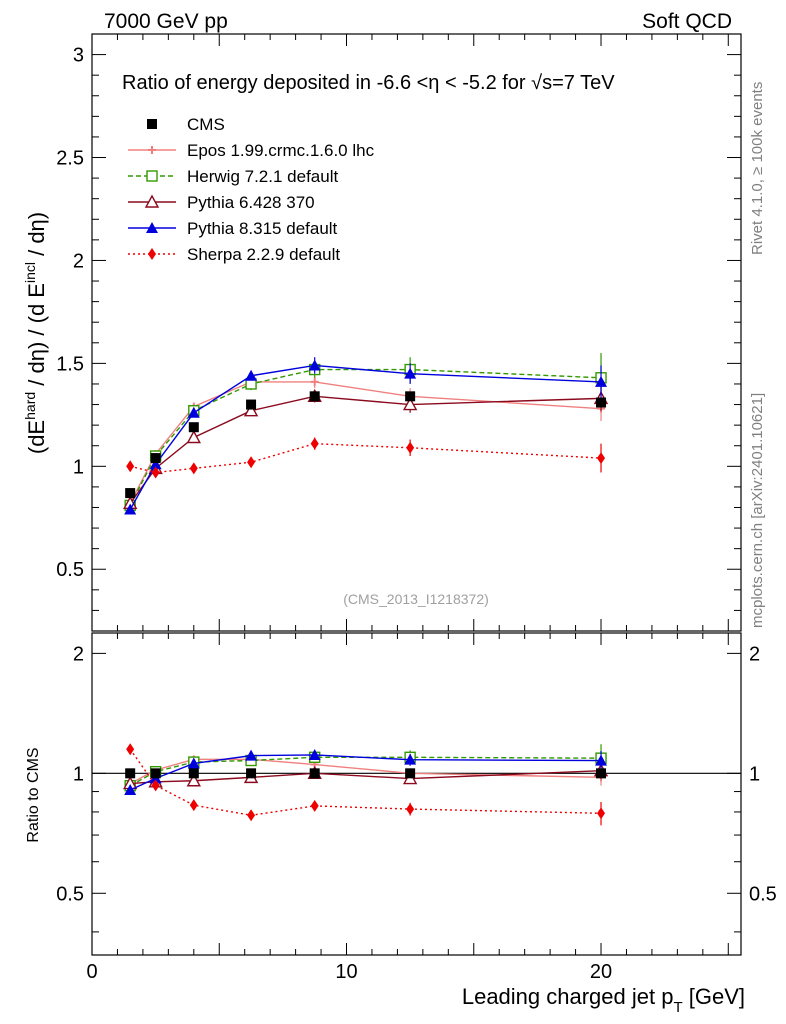 This screenshot has height=1024, width=786. I want to click on legend-item-herwig-7-2-1-default: Herwig 7.2.1 default, so click(233, 176).